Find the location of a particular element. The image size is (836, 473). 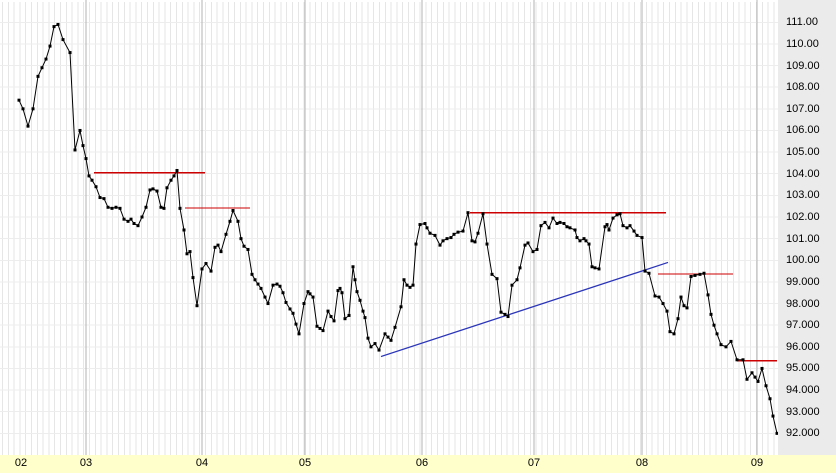

y-axis-label: 106.00 is located at coordinates (803, 130).